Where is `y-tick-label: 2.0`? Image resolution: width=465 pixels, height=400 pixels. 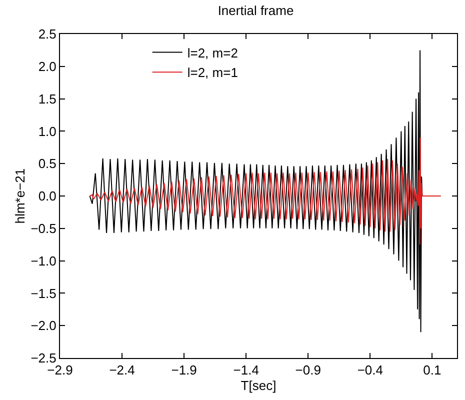
y-tick-label: 2.0 is located at coordinates (47, 66).